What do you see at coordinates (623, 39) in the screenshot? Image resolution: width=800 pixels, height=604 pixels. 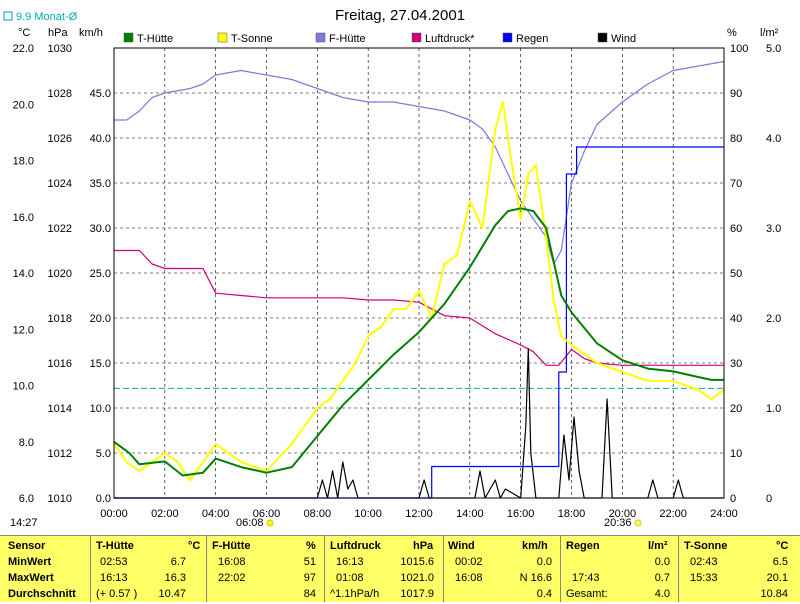 I see `legend-label: Wind` at bounding box center [623, 39].